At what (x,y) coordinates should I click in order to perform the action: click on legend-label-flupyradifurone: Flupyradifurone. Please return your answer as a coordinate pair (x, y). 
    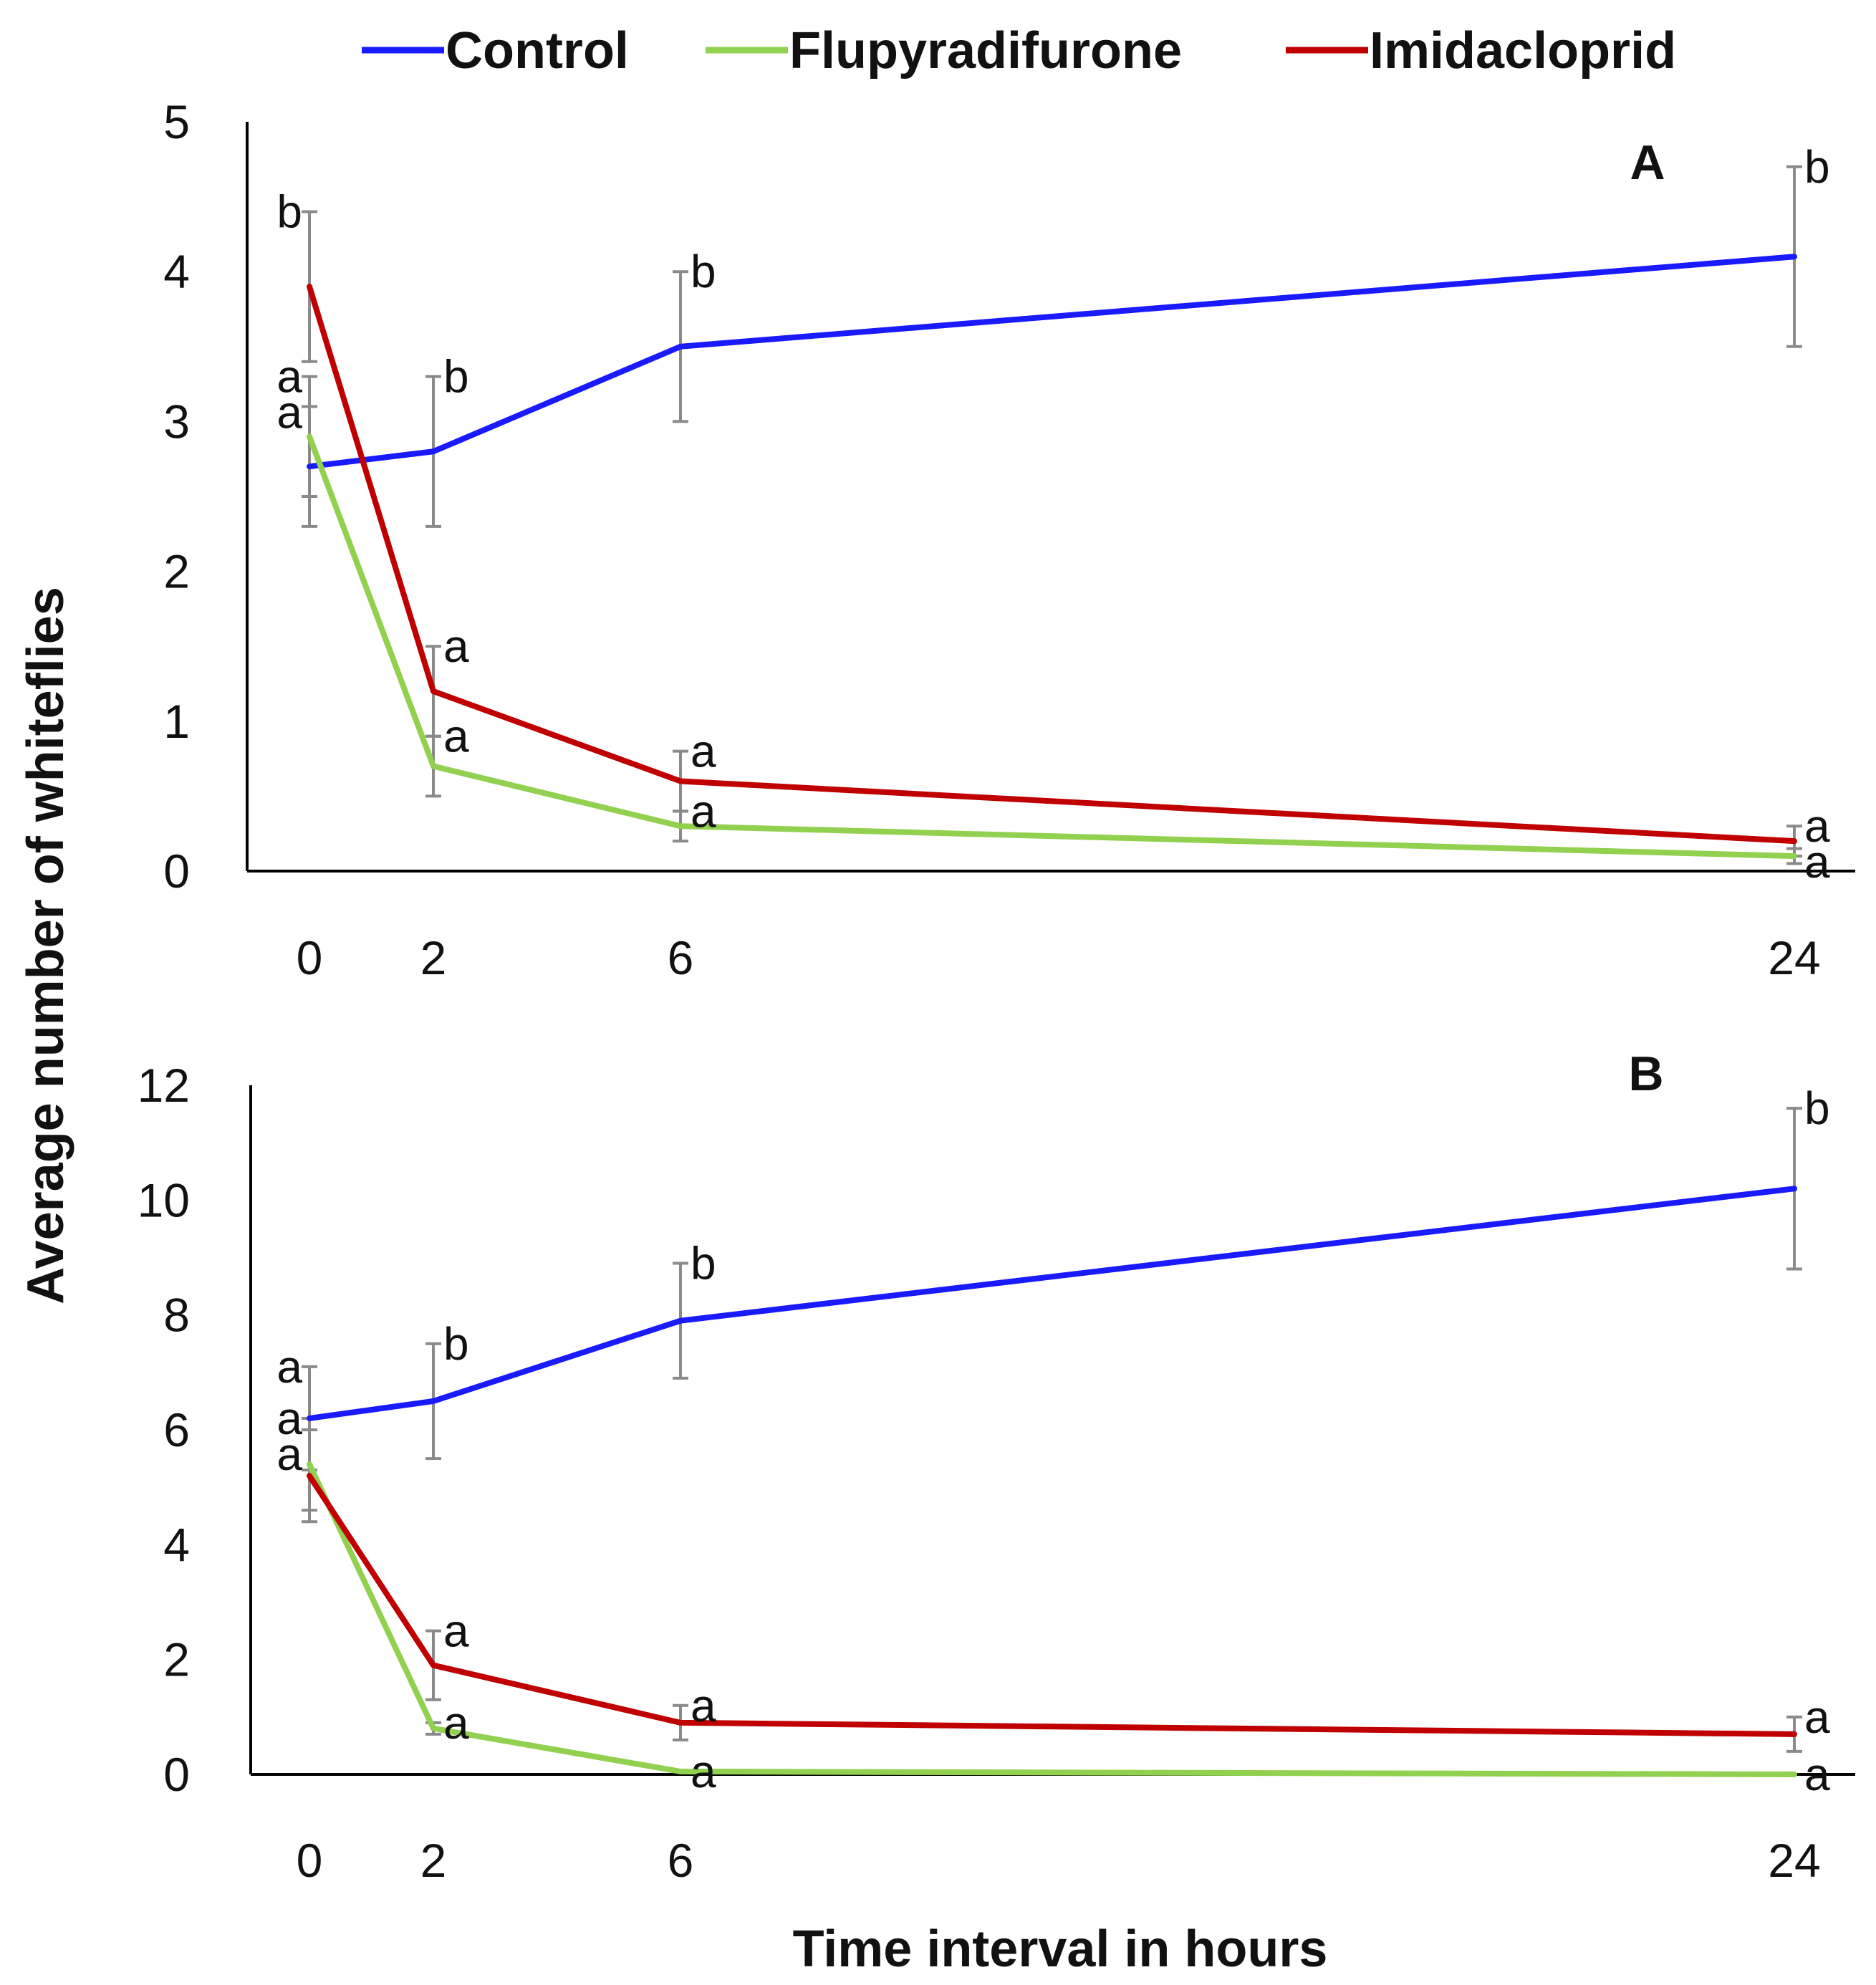
    Looking at the image, I should click on (985, 51).